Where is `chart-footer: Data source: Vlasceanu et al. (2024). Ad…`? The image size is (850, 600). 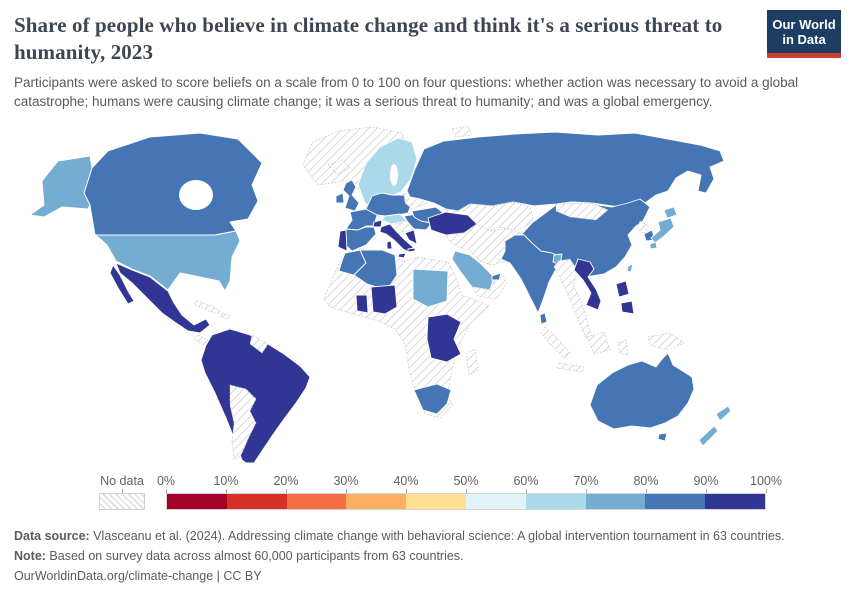
chart-footer: Data source: Vlasceanu et al. (2024). Ad… is located at coordinates (425, 556).